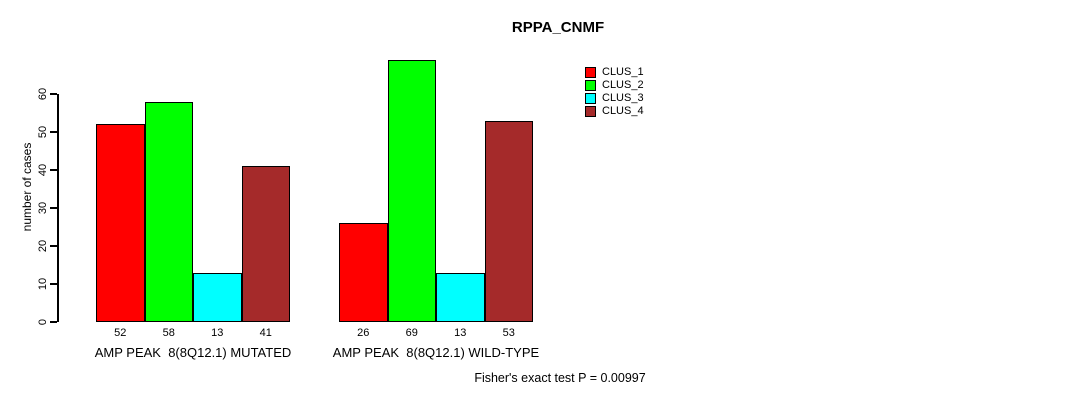 The height and width of the screenshot is (400, 1090). Describe the element at coordinates (43, 284) in the screenshot. I see `y-tick-label: 10` at that location.